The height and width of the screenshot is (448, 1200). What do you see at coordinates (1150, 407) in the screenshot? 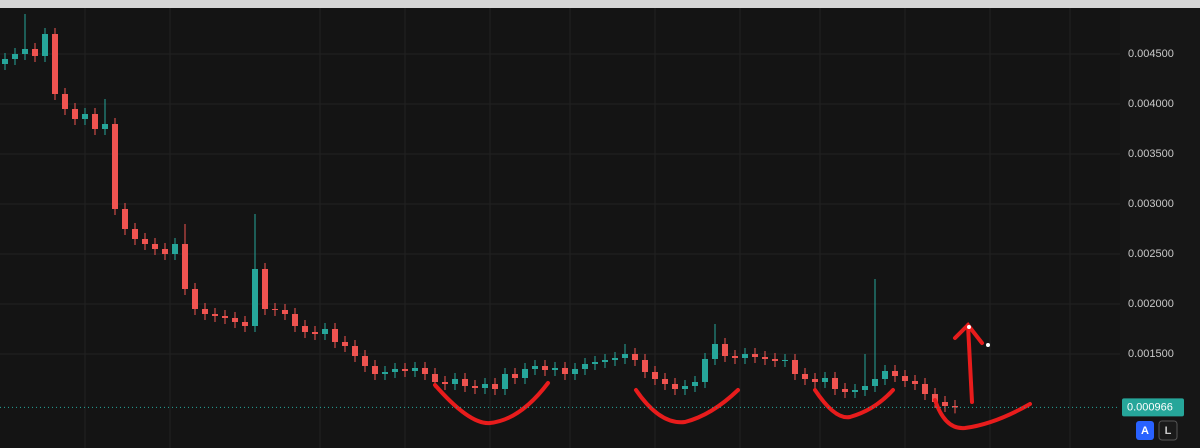
I see `last-price-label: 0.000966` at bounding box center [1150, 407].